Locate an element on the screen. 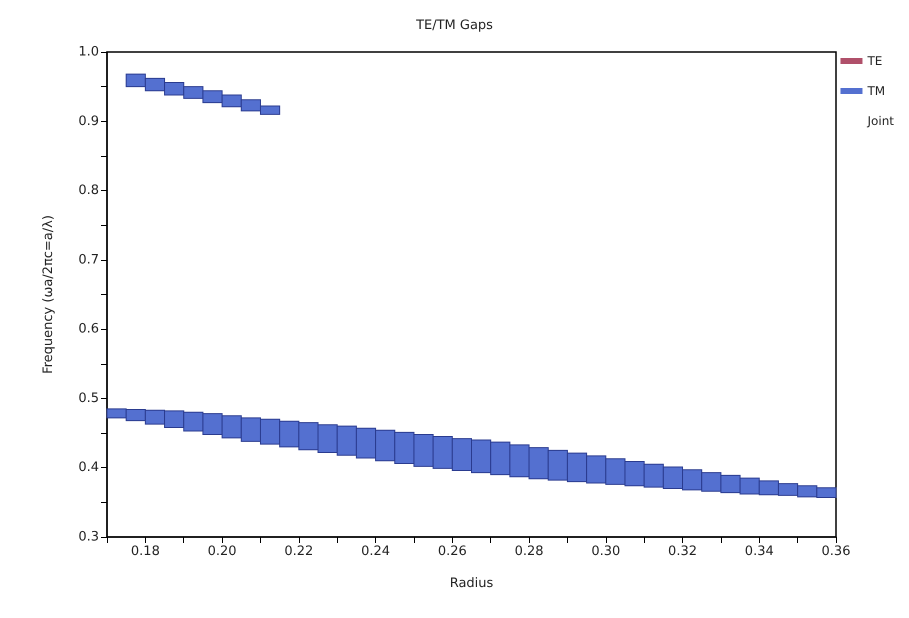 The image size is (909, 618). x-tick-label: 0.28 is located at coordinates (529, 551).